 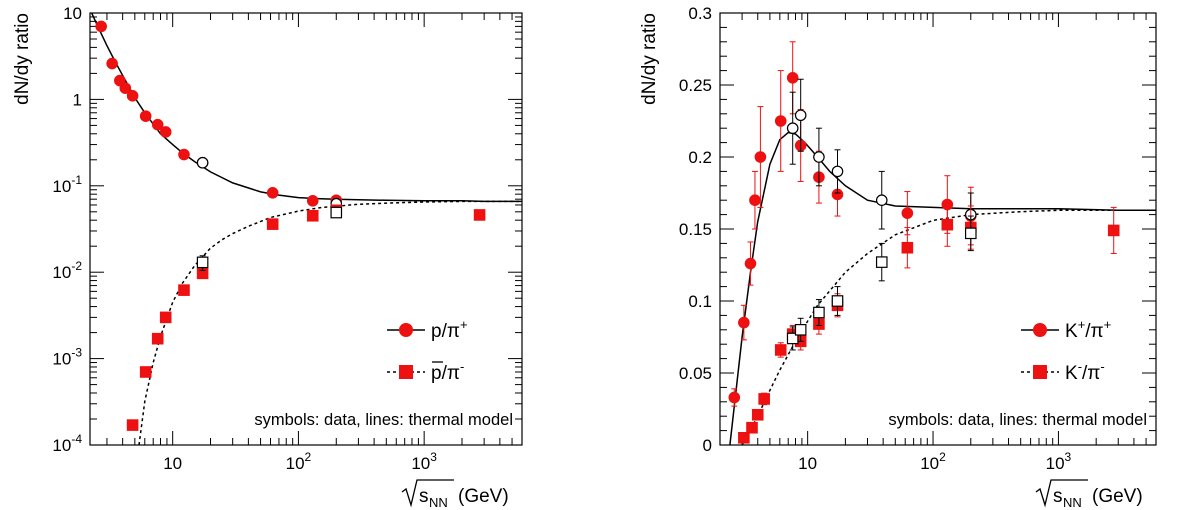 I want to click on y-tick-label: 0.05, so click(x=695, y=373).